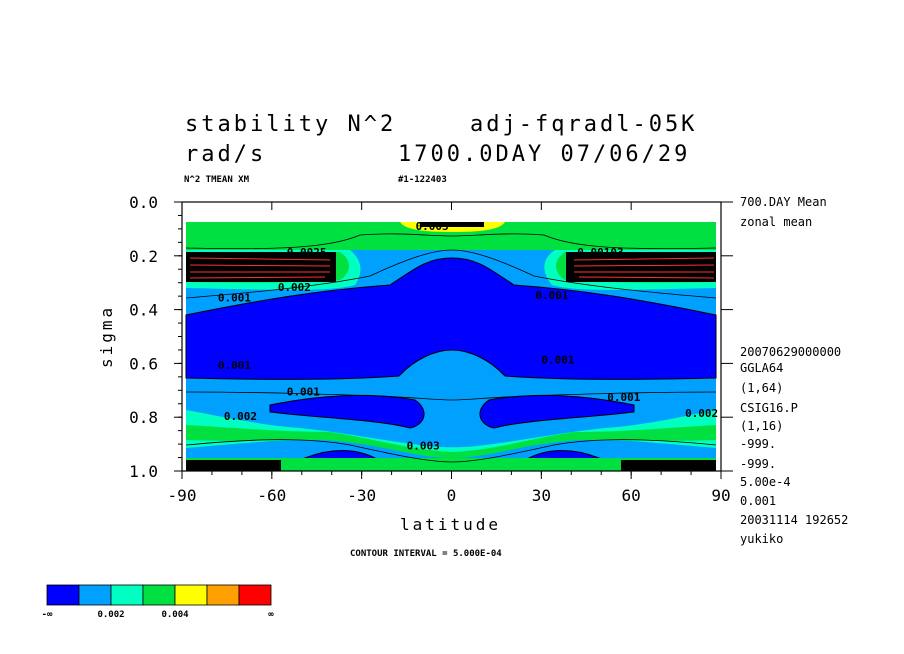 This screenshot has height=654, width=904. I want to click on y-tick-label: 0.2, so click(143, 256).